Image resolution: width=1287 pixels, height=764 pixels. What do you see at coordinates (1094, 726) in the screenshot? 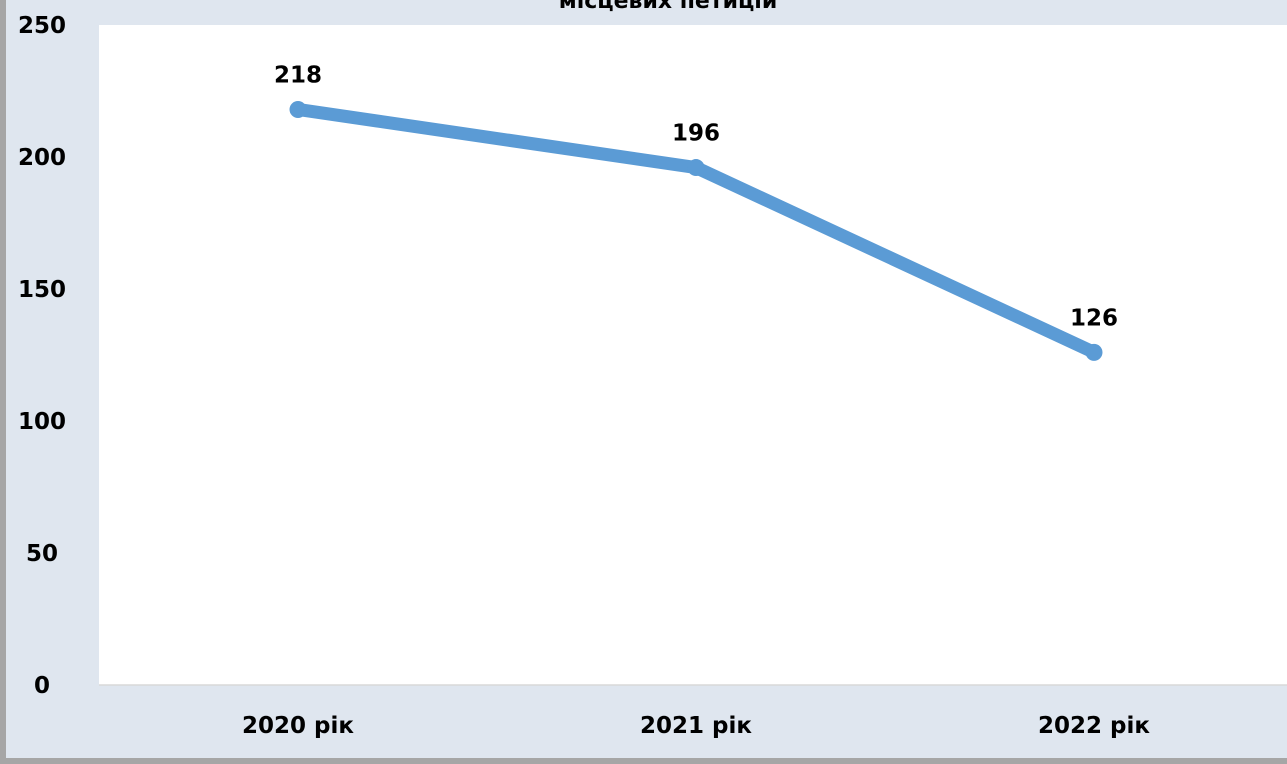
I see `x-tick-label: 2022 рік` at bounding box center [1094, 726].